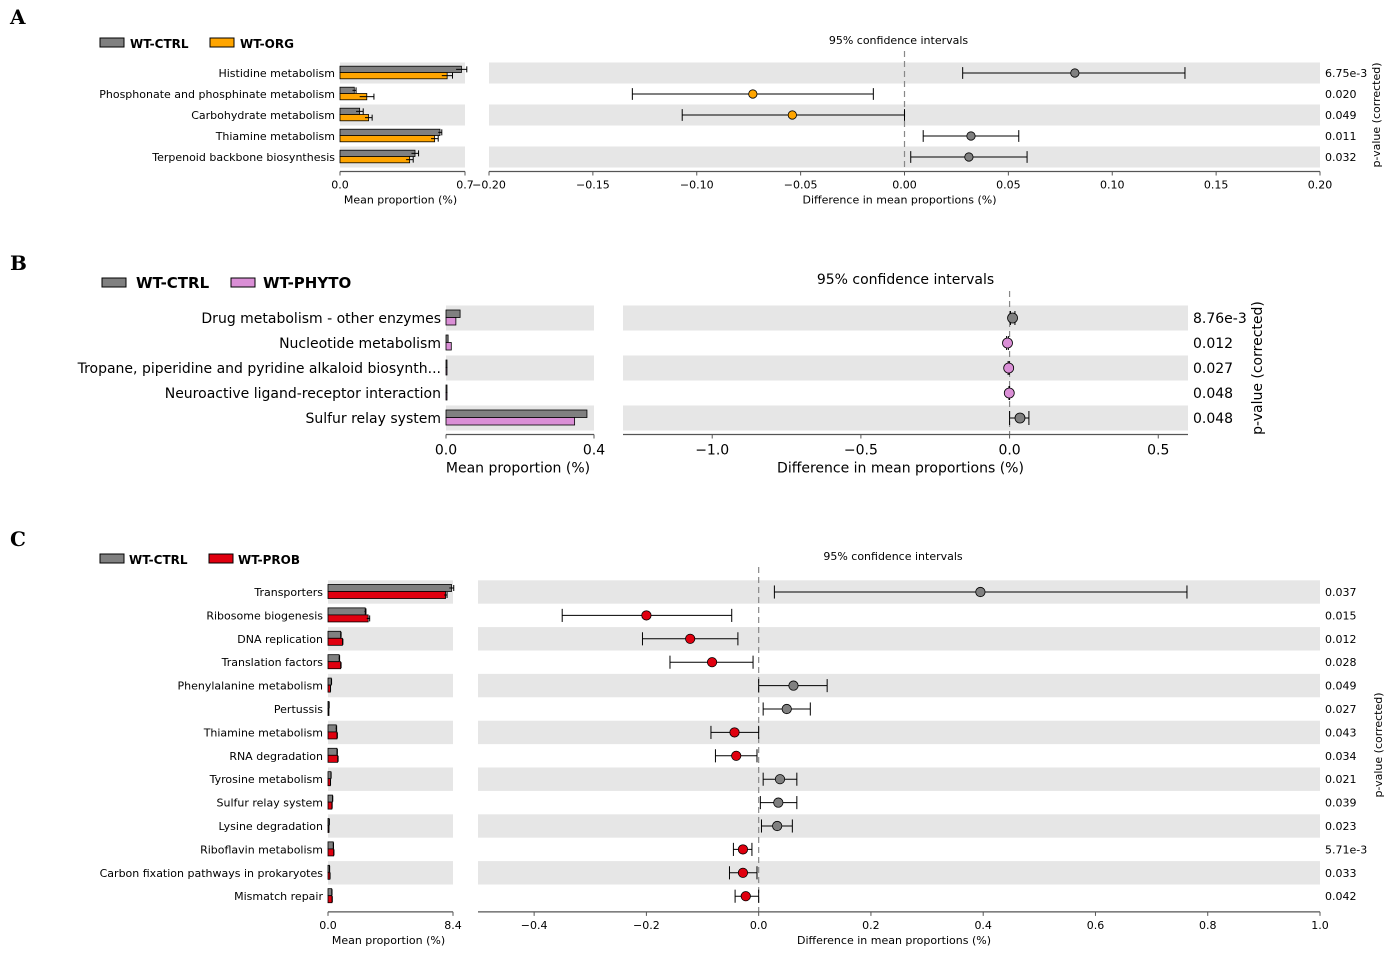 Image resolution: width=1400 pixels, height=958 pixels. Describe the element at coordinates (1158, 451) in the screenshot. I see `difference-axis-tick-label: 0.5` at that location.